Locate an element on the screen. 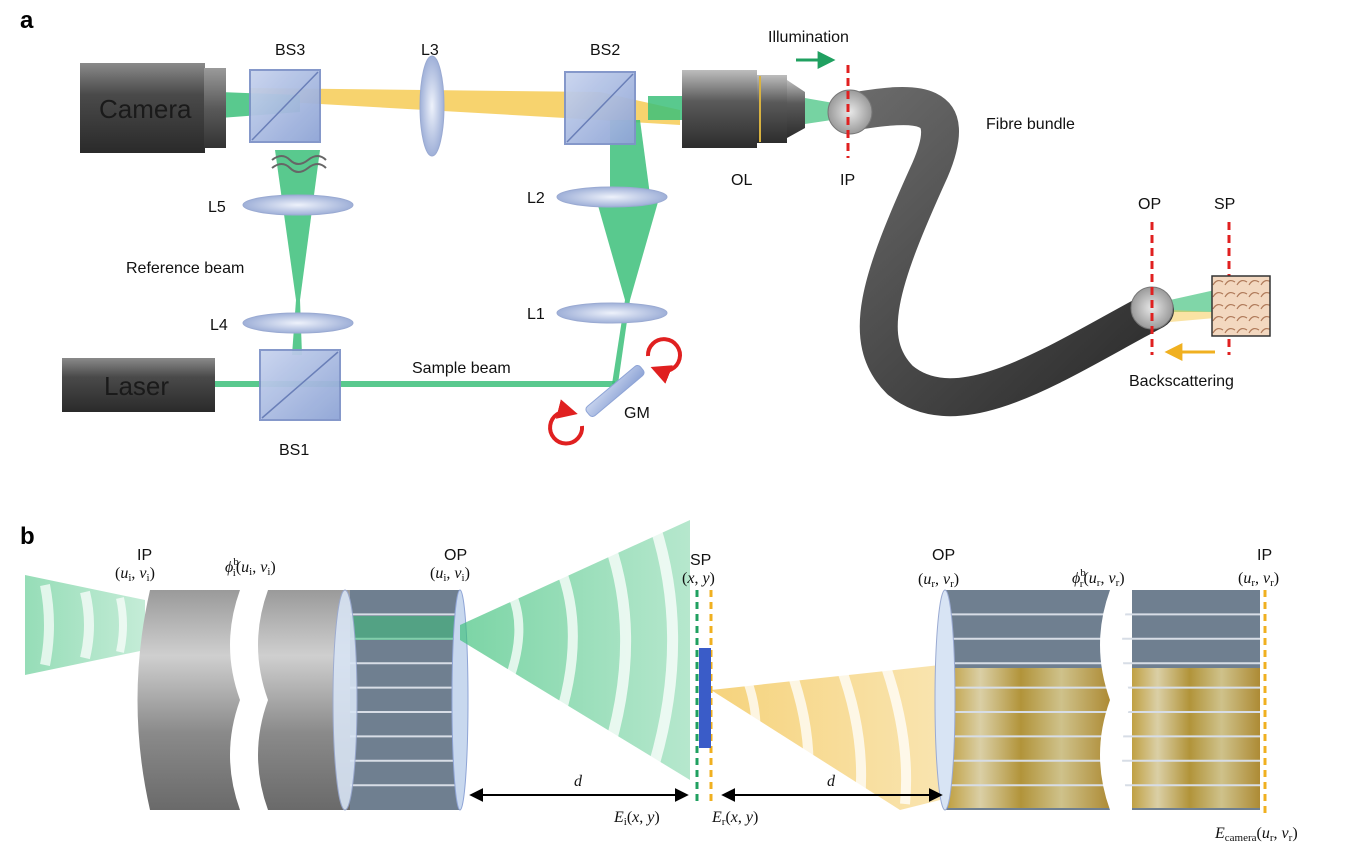  sp-label: SP is located at coordinates (1224, 204).